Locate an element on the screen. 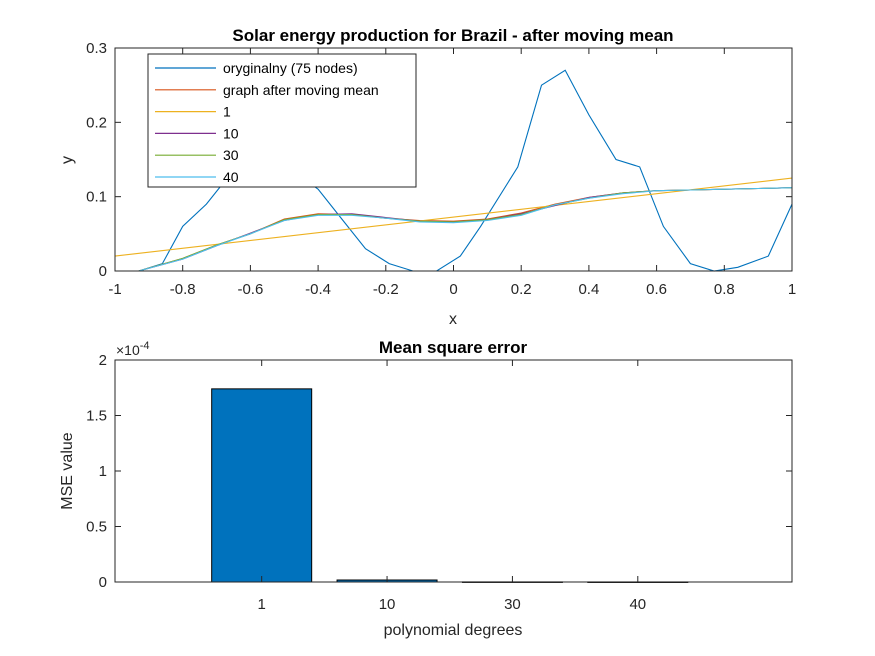 This screenshot has height=656, width=875. bar-x-tick-label: 10 is located at coordinates (387, 604).